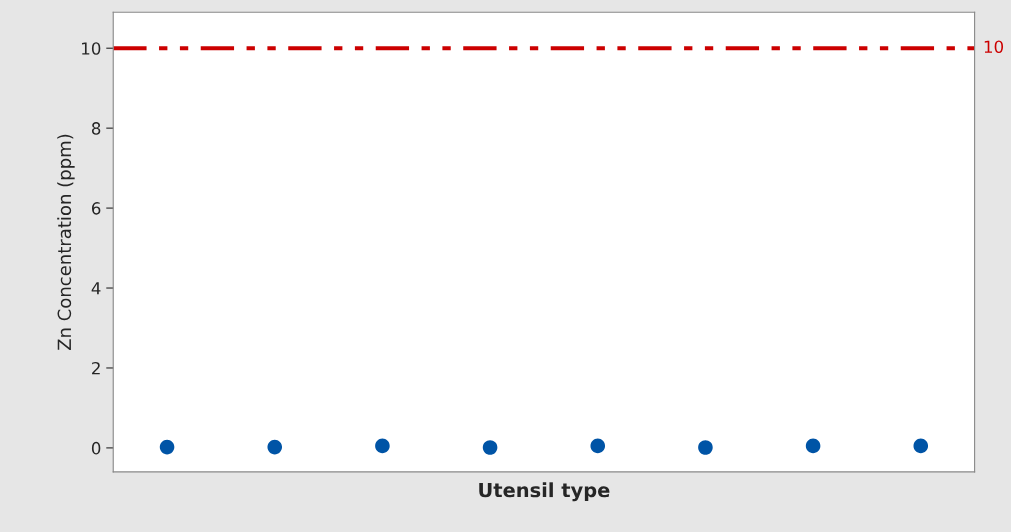 The height and width of the screenshot is (532, 1011). I want to click on y-tick-label: 6, so click(96, 208).